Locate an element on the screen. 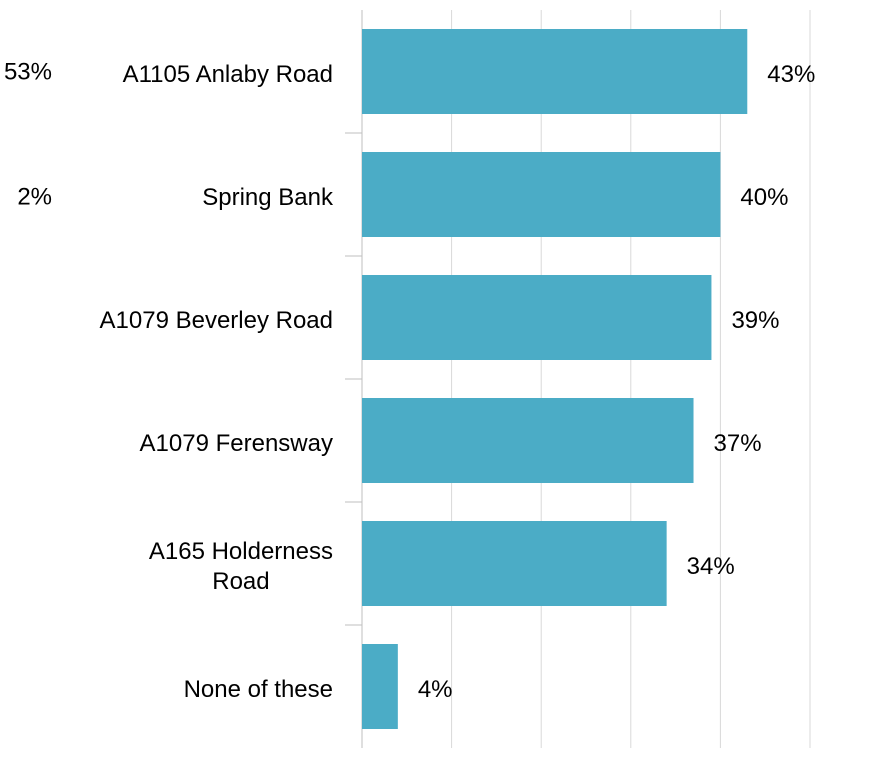  value-label: 39% is located at coordinates (755, 320).